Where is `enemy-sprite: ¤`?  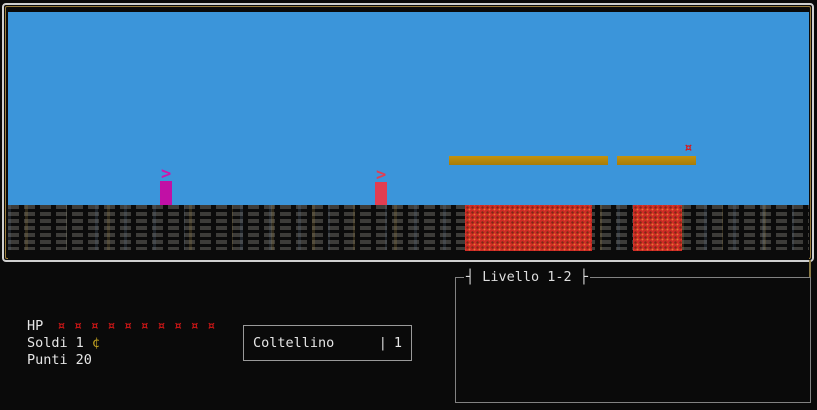 enemy-sprite: ¤ is located at coordinates (688, 148).